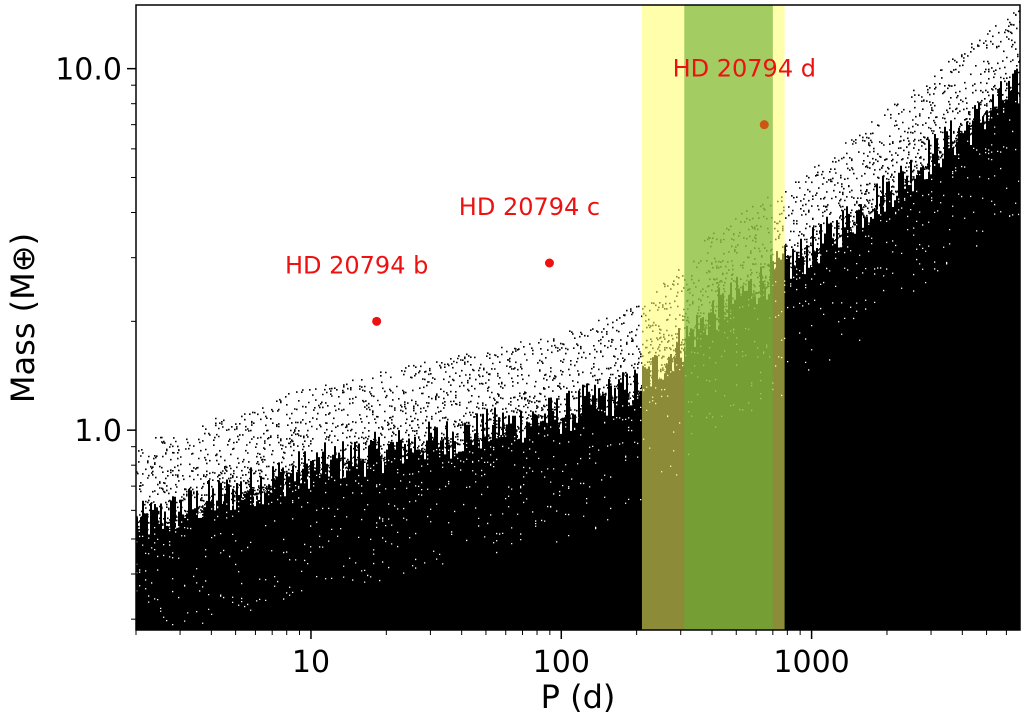  What do you see at coordinates (811, 662) in the screenshot?
I see `x-tick-label: 1000` at bounding box center [811, 662].